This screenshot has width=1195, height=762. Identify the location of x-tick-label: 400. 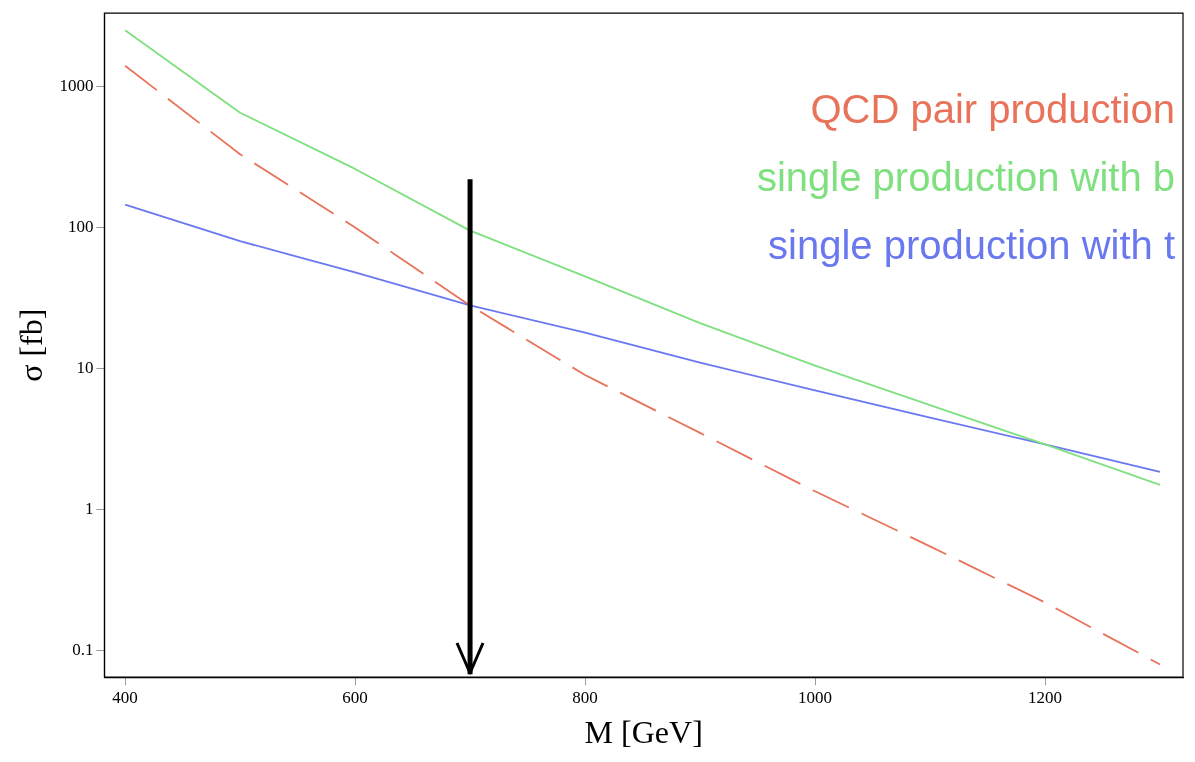
(125, 697).